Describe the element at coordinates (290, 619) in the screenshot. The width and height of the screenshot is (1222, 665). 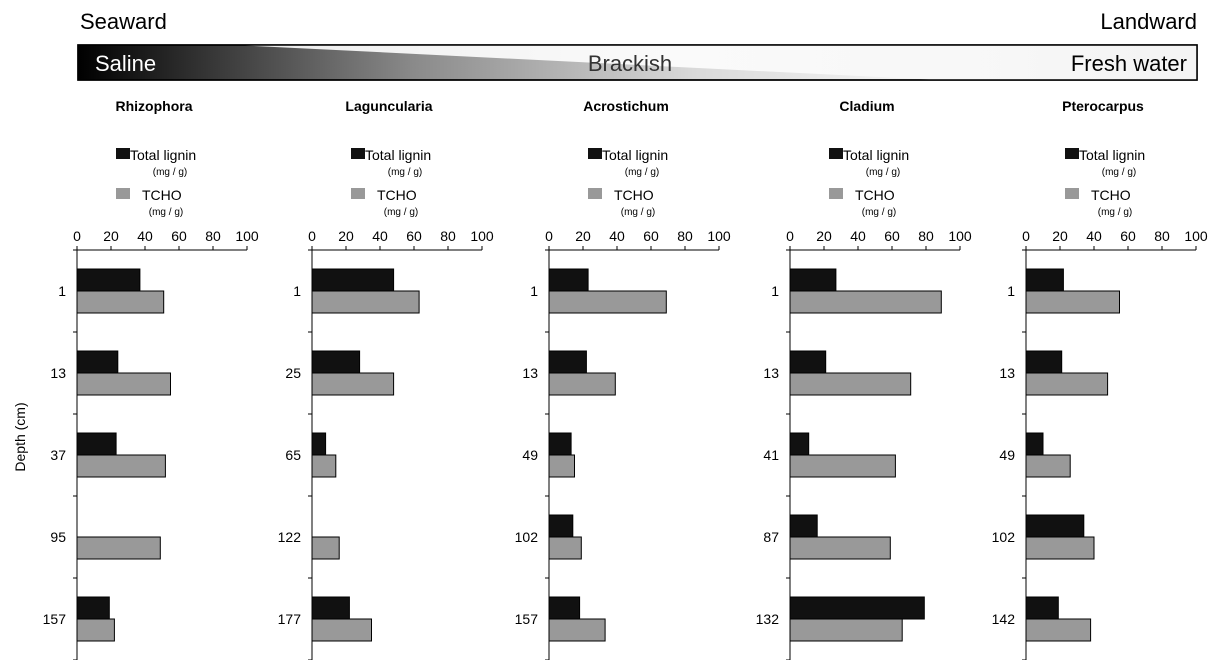
I see `depth-label: 177` at that location.